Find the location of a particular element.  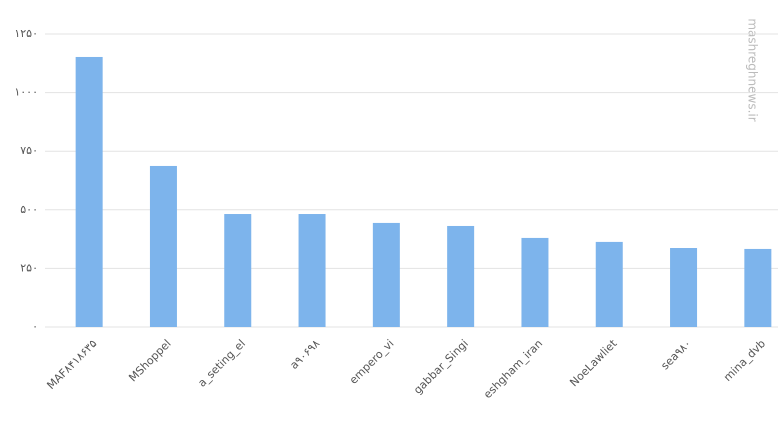

x-tick-label: a_seting_el is located at coordinates (221, 363).